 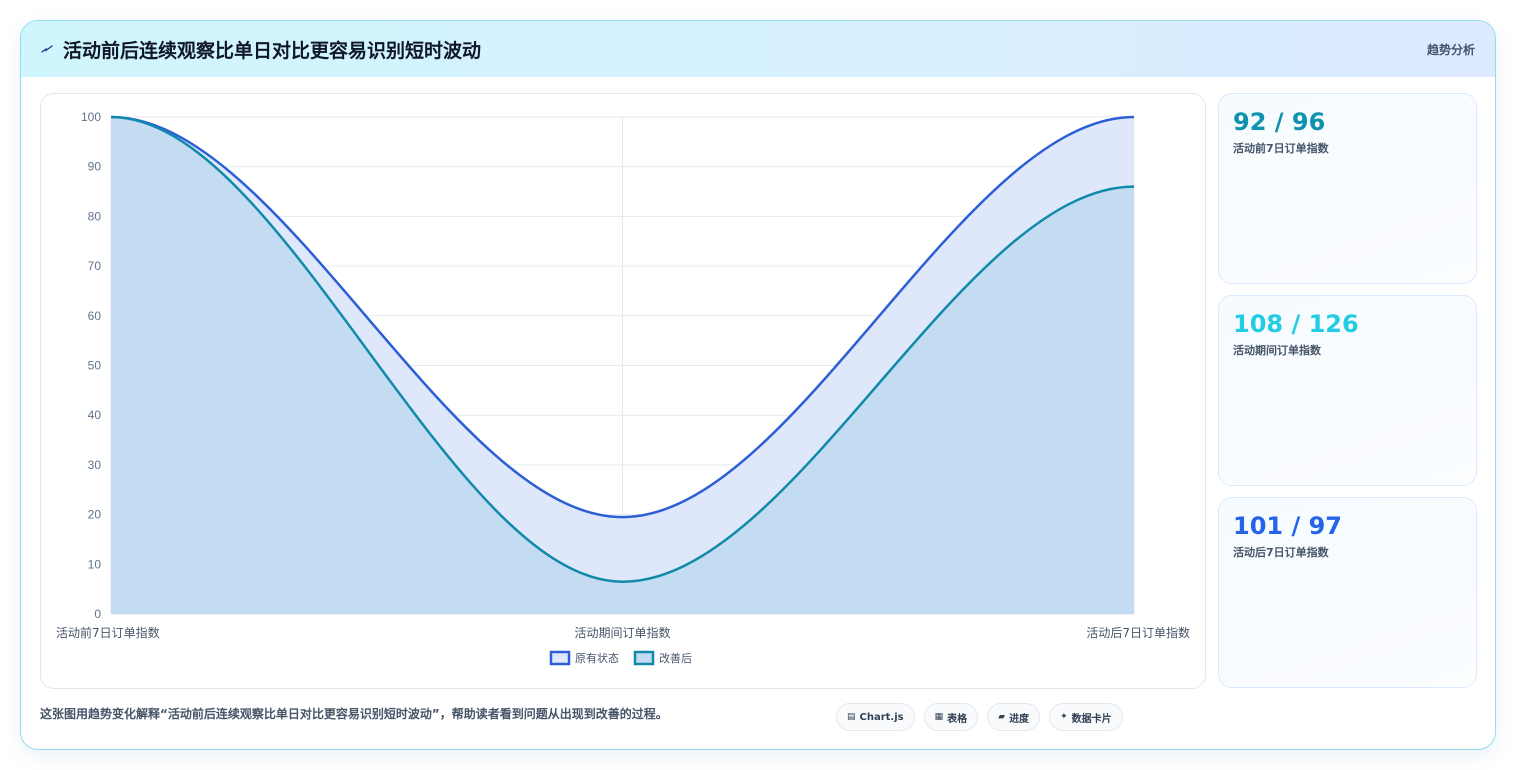 What do you see at coordinates (1347, 592) in the screenshot?
I see `stat-card: 101 / 97 活动后7日订单指数` at bounding box center [1347, 592].